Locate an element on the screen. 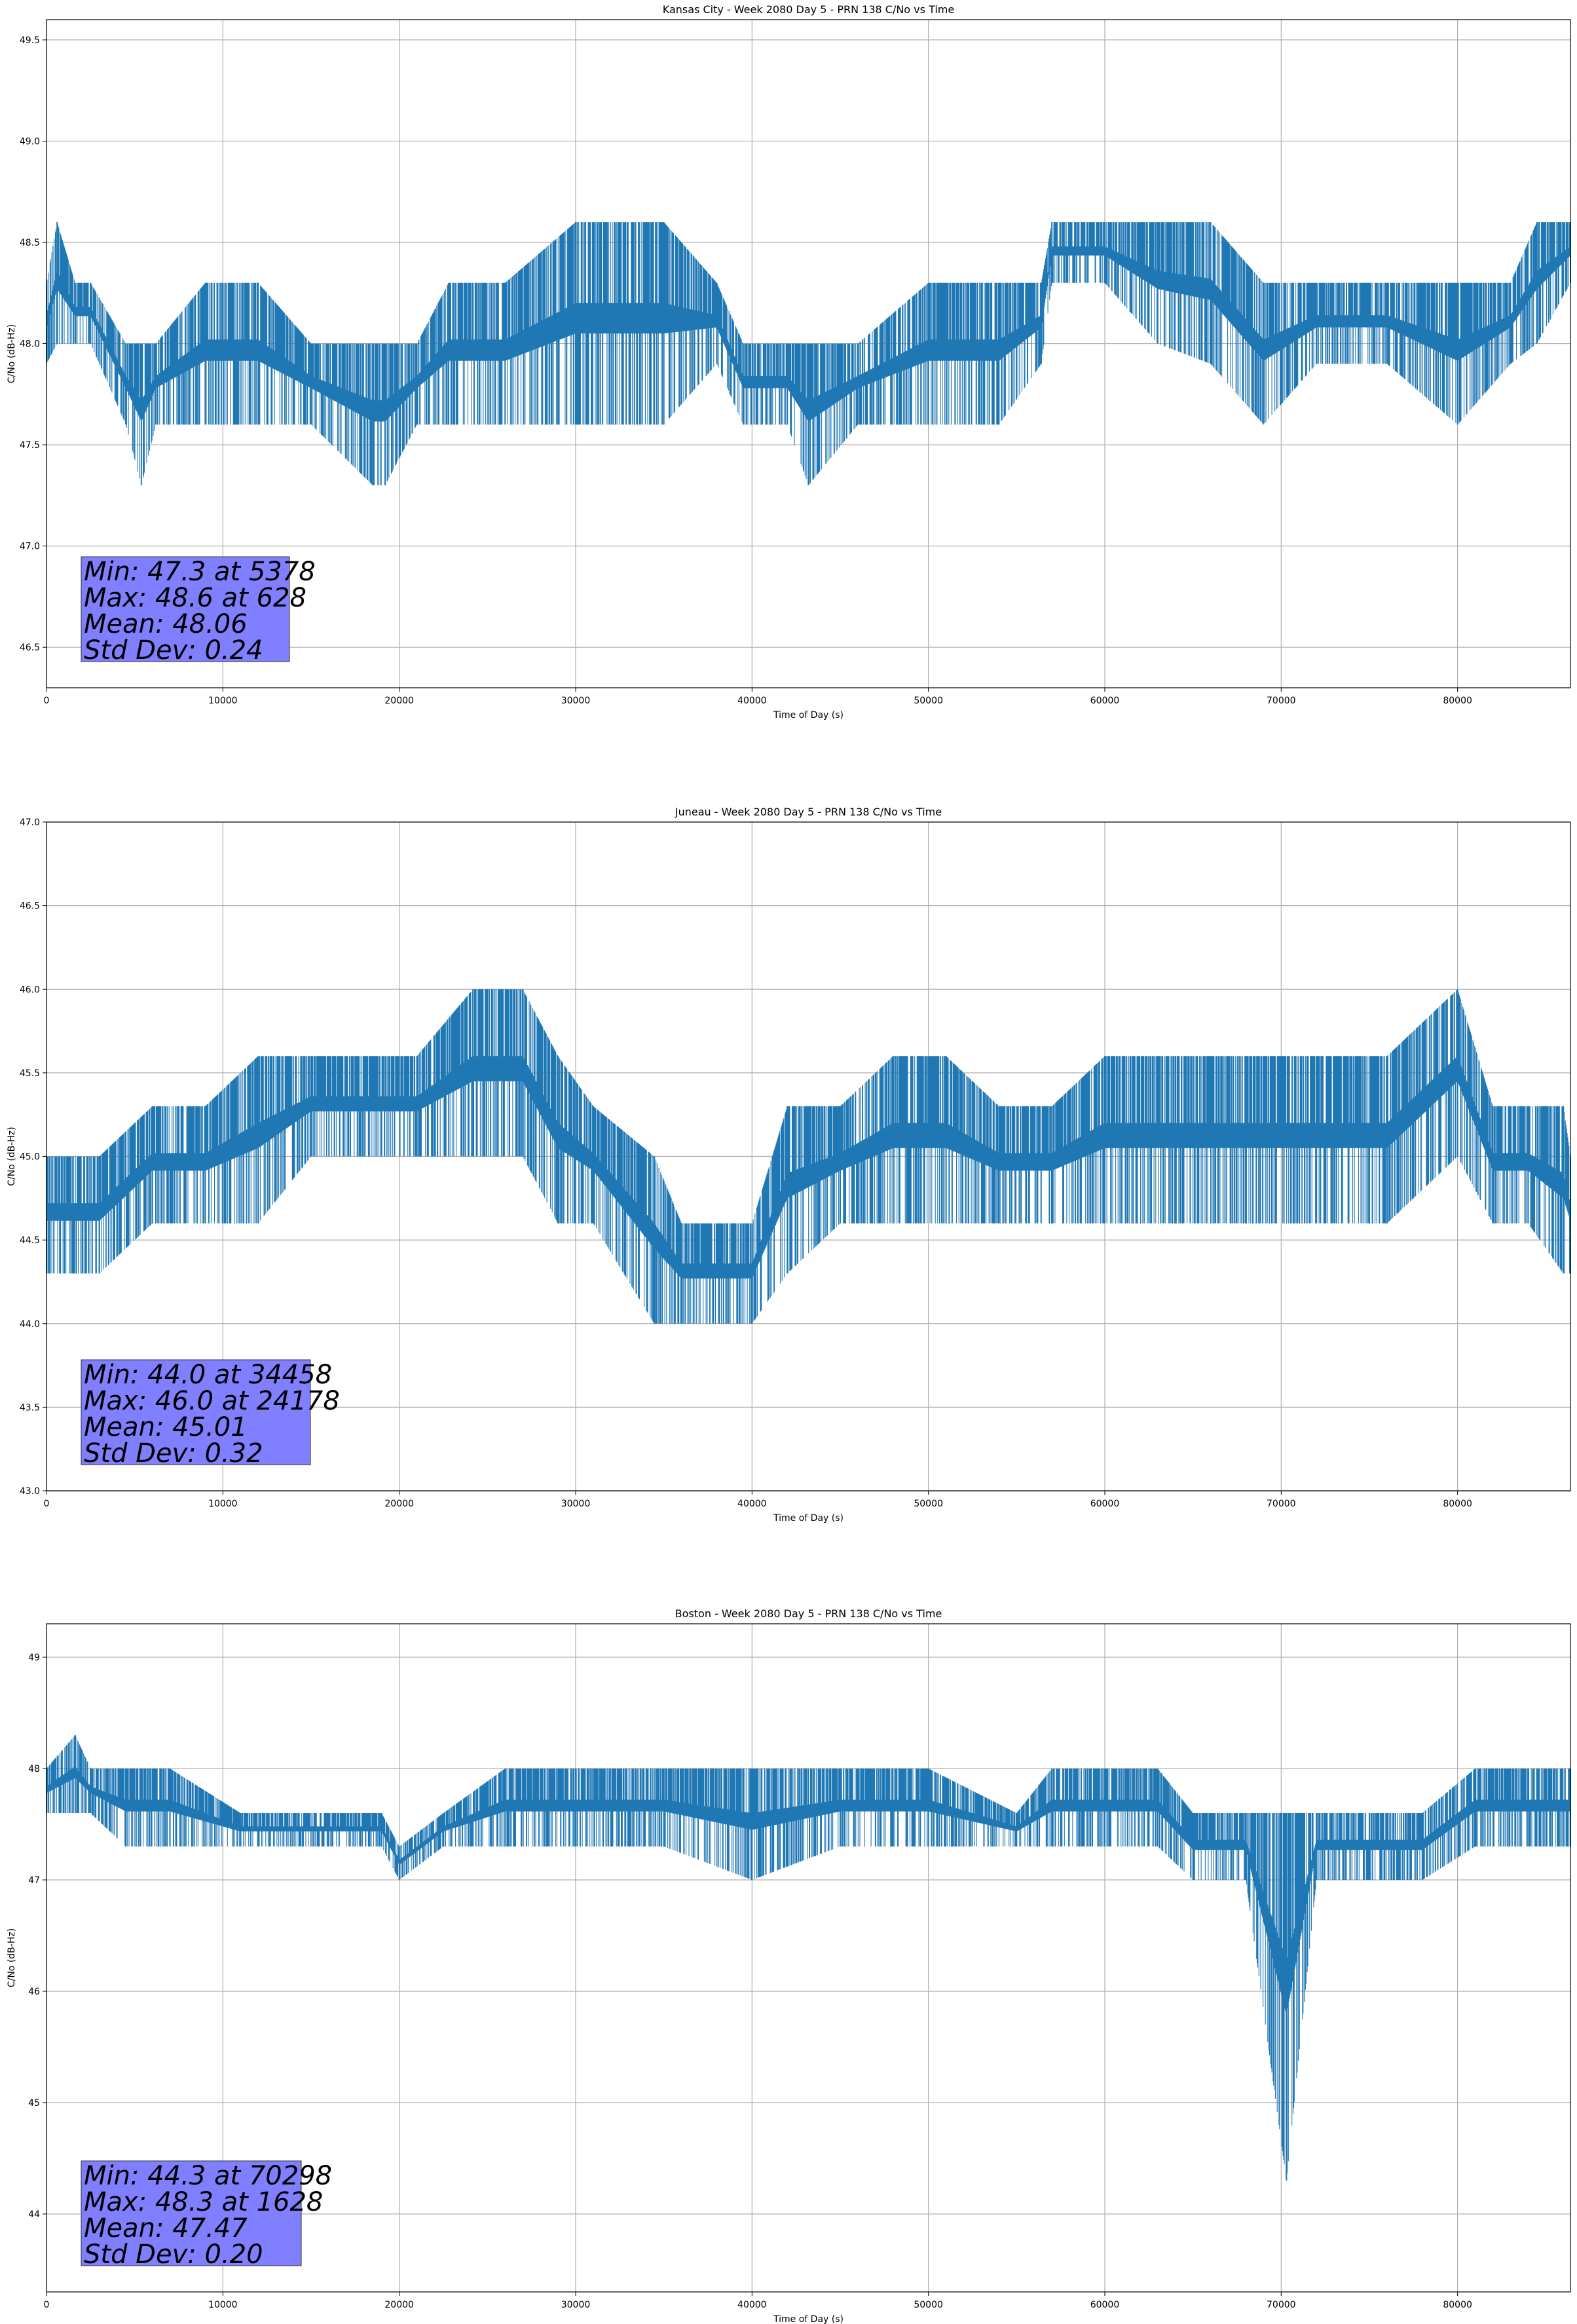  stats-line: Mean: 47.47 is located at coordinates (166, 2228).